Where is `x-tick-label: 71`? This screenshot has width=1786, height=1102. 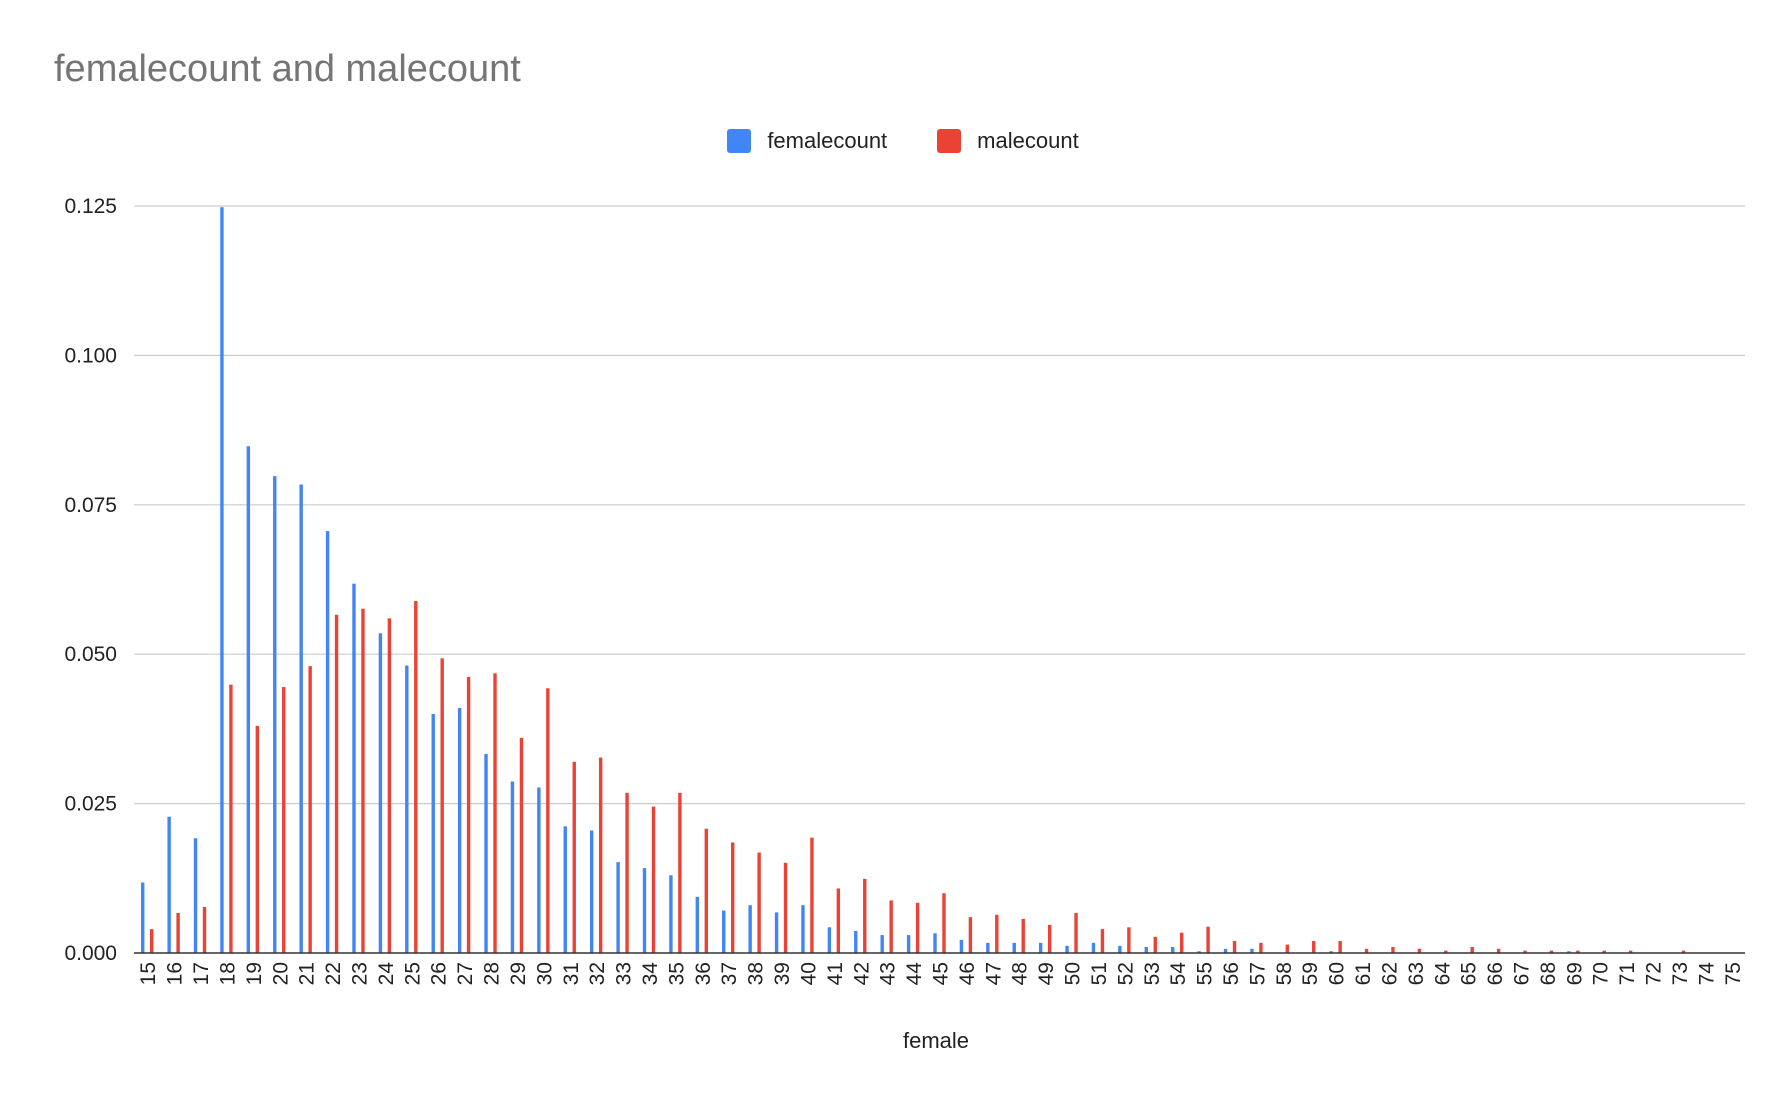 x-tick-label: 71 is located at coordinates (1627, 973).